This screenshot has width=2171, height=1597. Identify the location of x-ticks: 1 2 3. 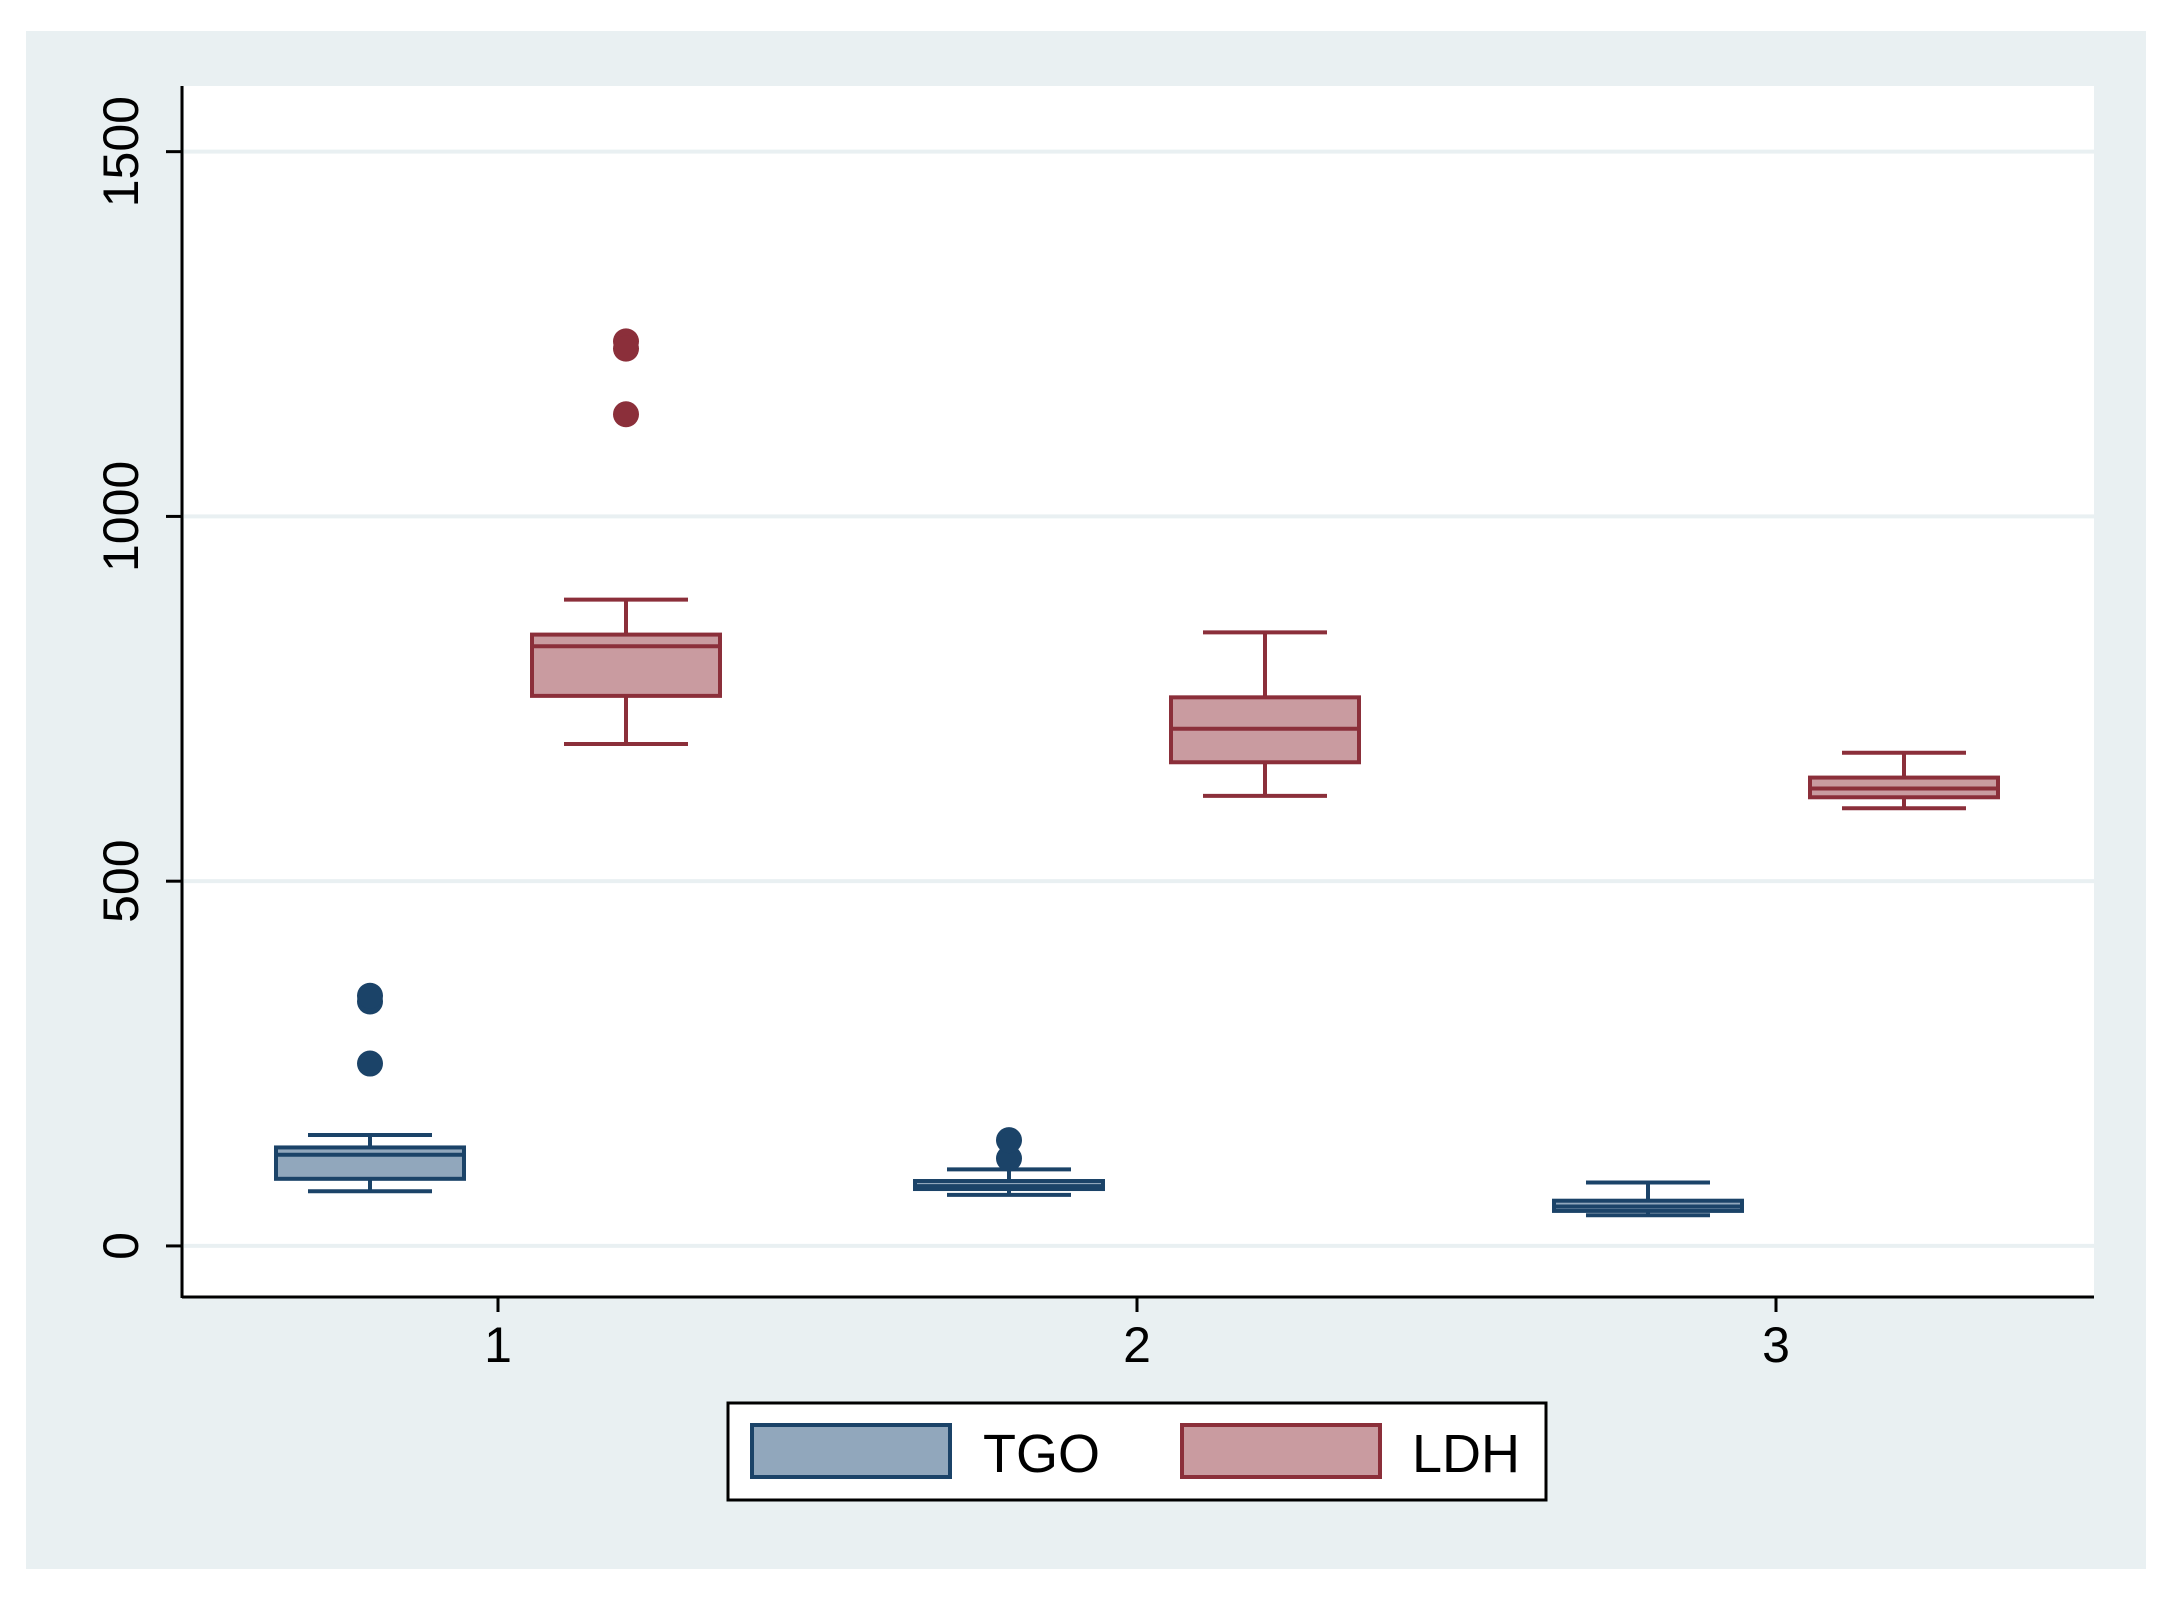
(1137, 1335).